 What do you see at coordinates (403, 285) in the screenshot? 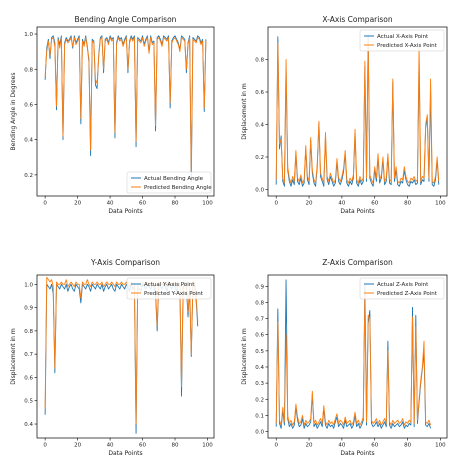
I see `legend-label: Actual Z-Axis Point` at bounding box center [403, 285].